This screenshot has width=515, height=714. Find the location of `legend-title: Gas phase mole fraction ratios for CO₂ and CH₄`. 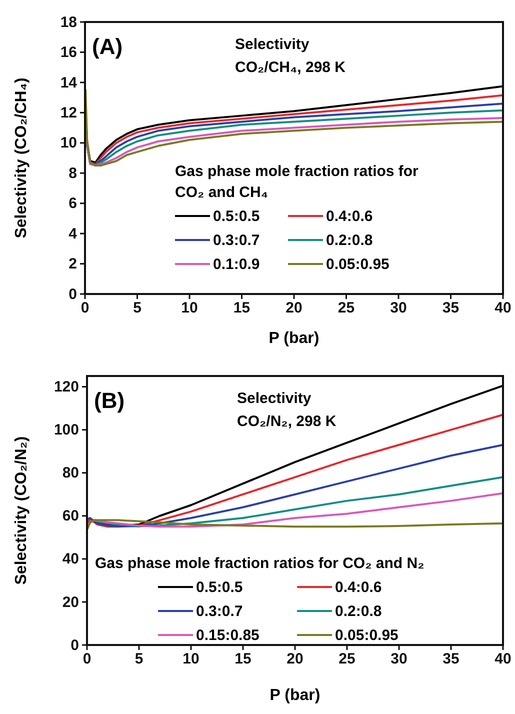

legend-title: Gas phase mole fraction ratios for CO₂ and CH₄ is located at coordinates (297, 182).